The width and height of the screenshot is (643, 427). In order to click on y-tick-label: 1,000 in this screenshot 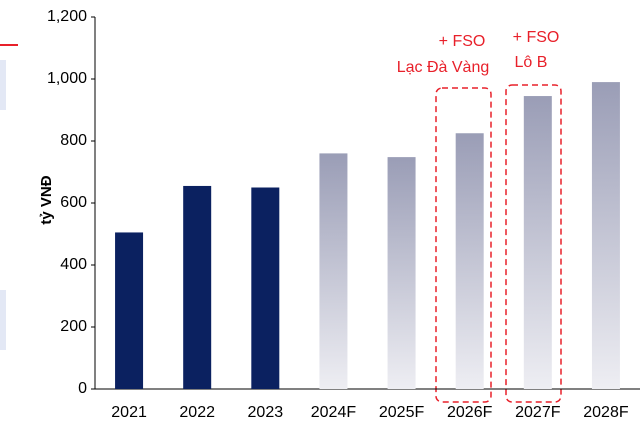, I will do `click(67, 78)`.